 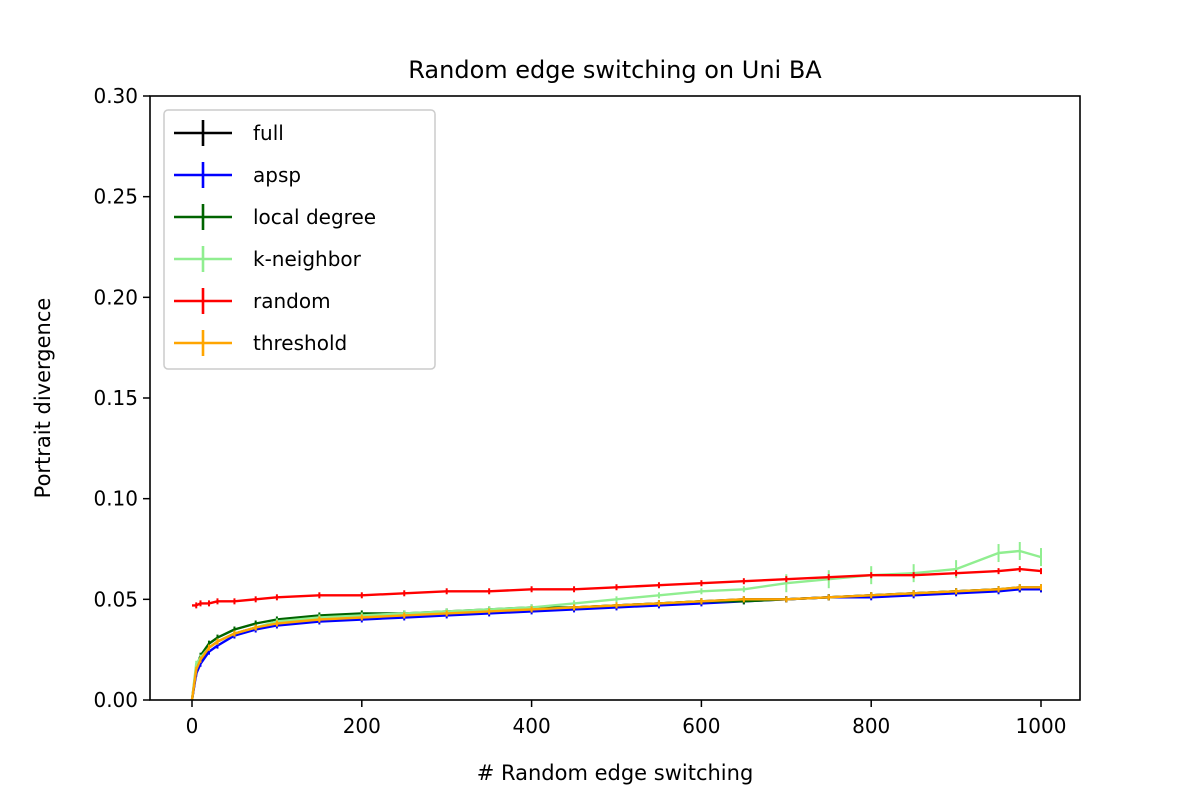 What do you see at coordinates (314, 217) in the screenshot?
I see `legend-label: local degree` at bounding box center [314, 217].